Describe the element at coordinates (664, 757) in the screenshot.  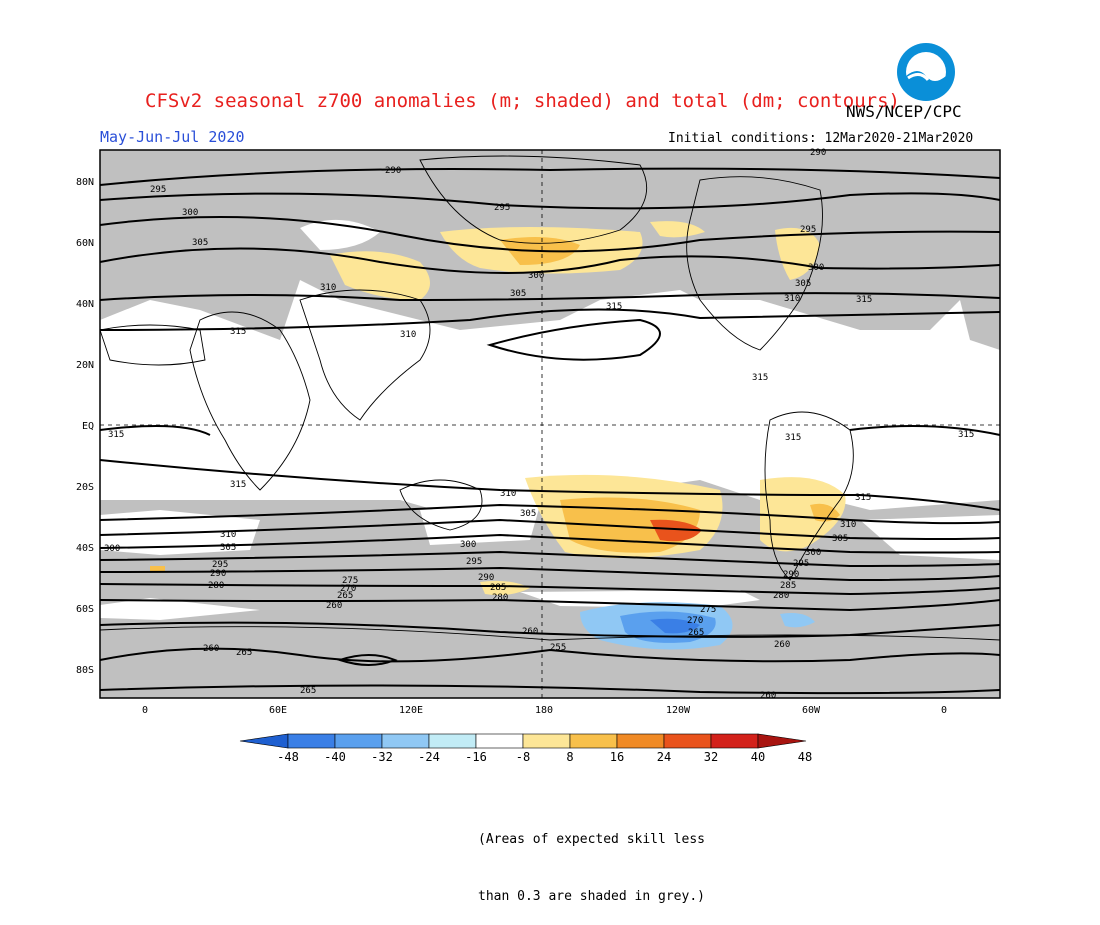
I see `colorbar-tick-label: 24` at that location.